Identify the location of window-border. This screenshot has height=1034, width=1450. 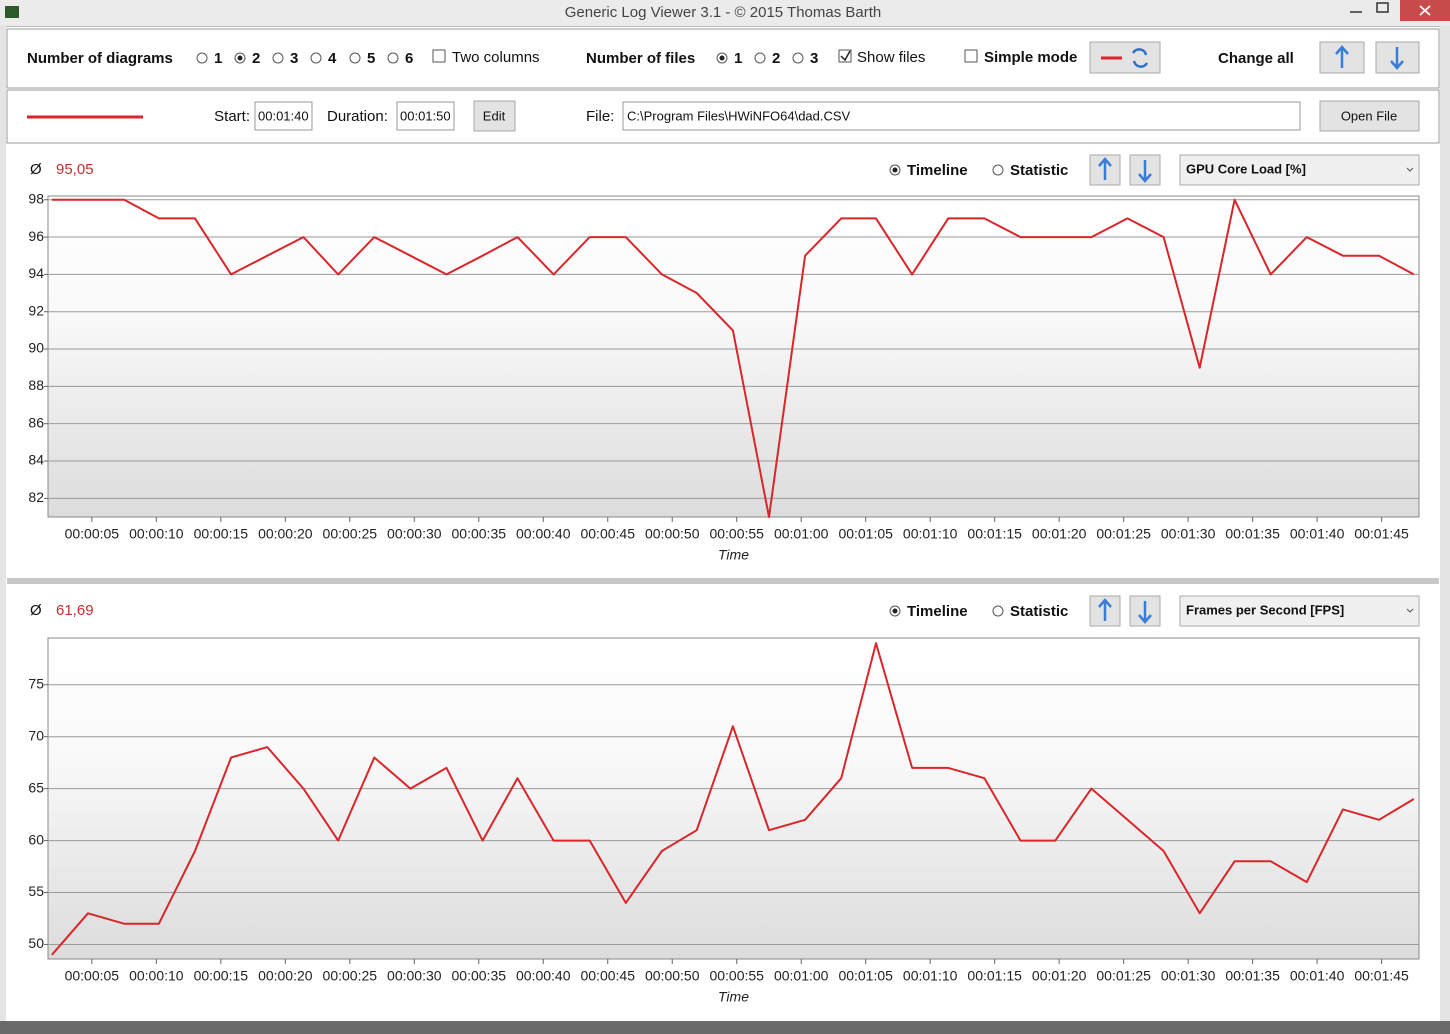
(1445, 526).